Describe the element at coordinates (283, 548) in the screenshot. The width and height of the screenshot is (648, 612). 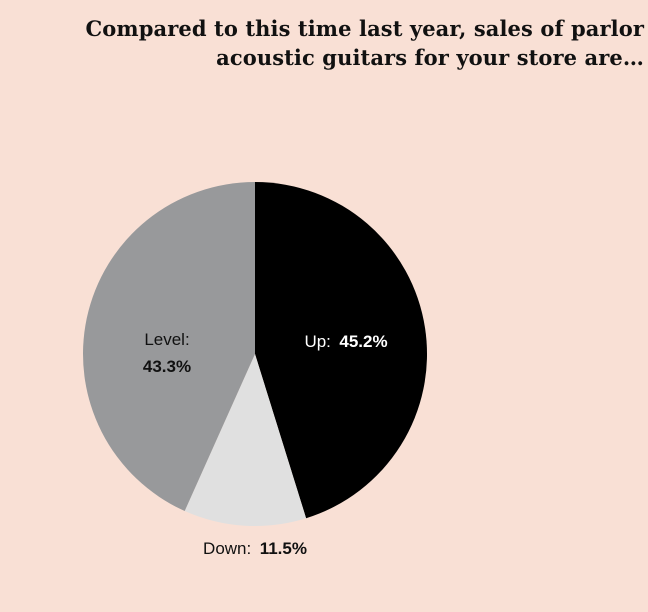
I see `slice-value-down: 11.5%` at that location.